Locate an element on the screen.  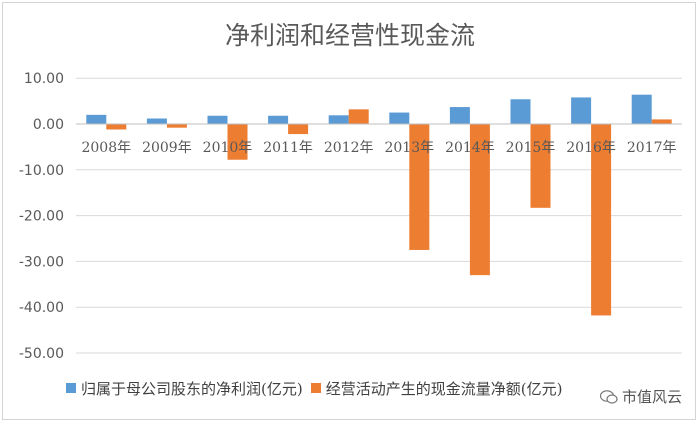
y-tick-label: -40.00 is located at coordinates (41, 308).